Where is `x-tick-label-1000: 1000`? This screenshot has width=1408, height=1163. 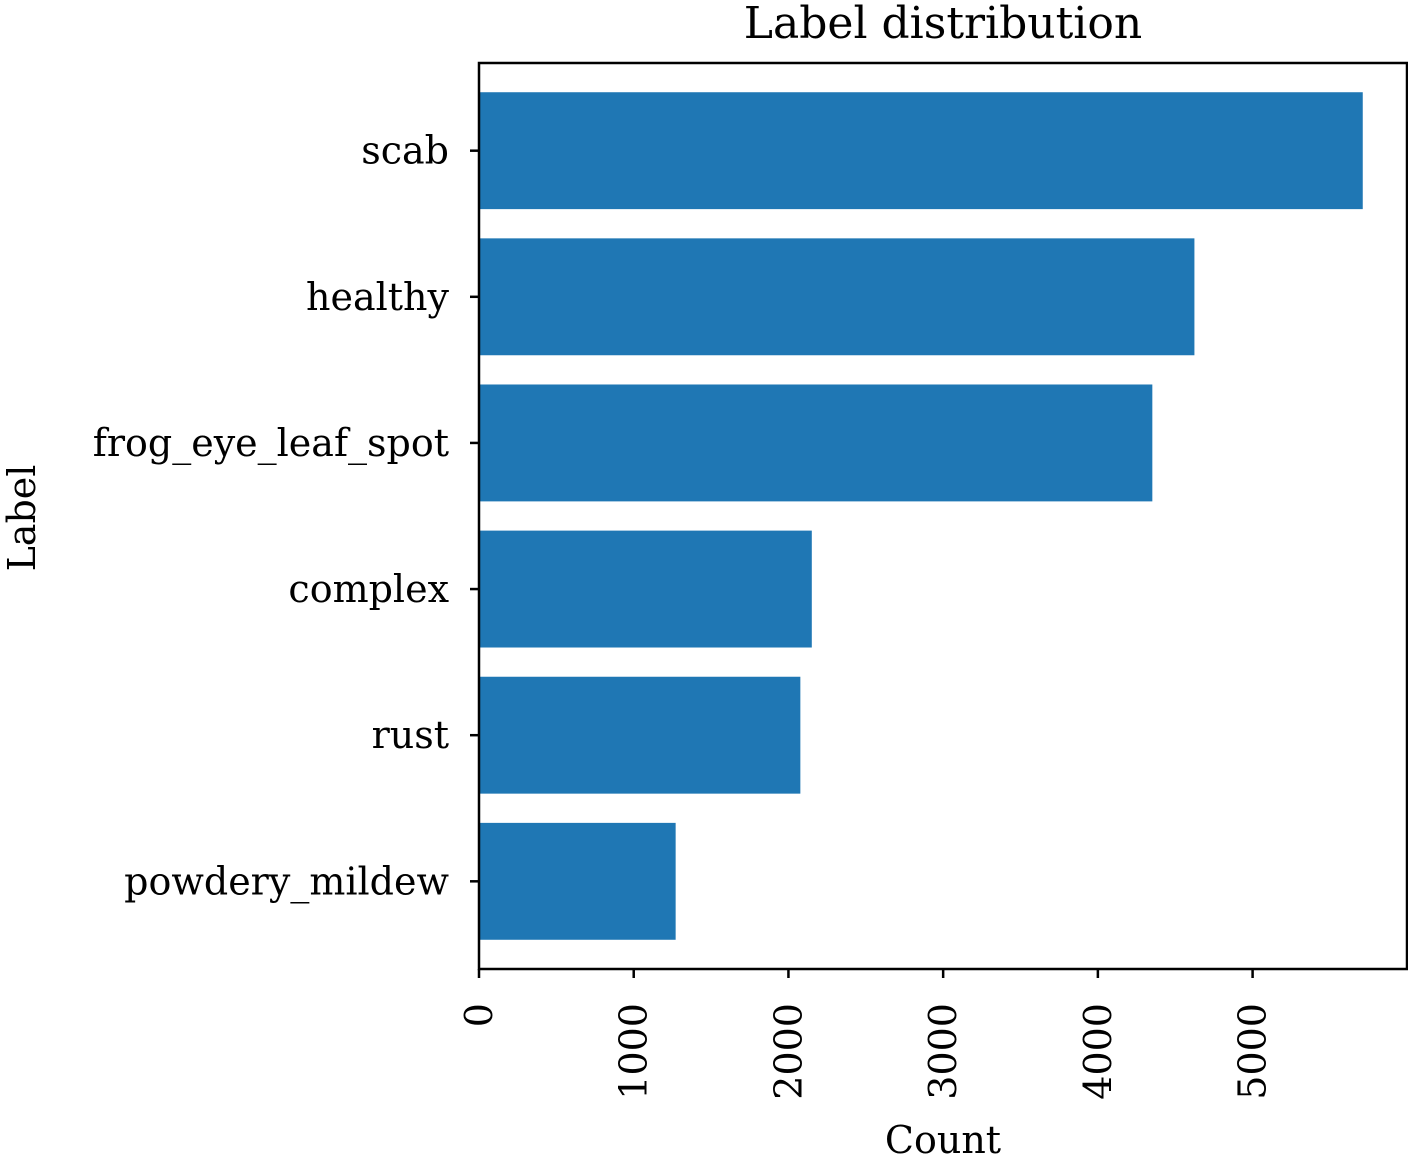
x-tick-label-1000: 1000 is located at coordinates (634, 1051).